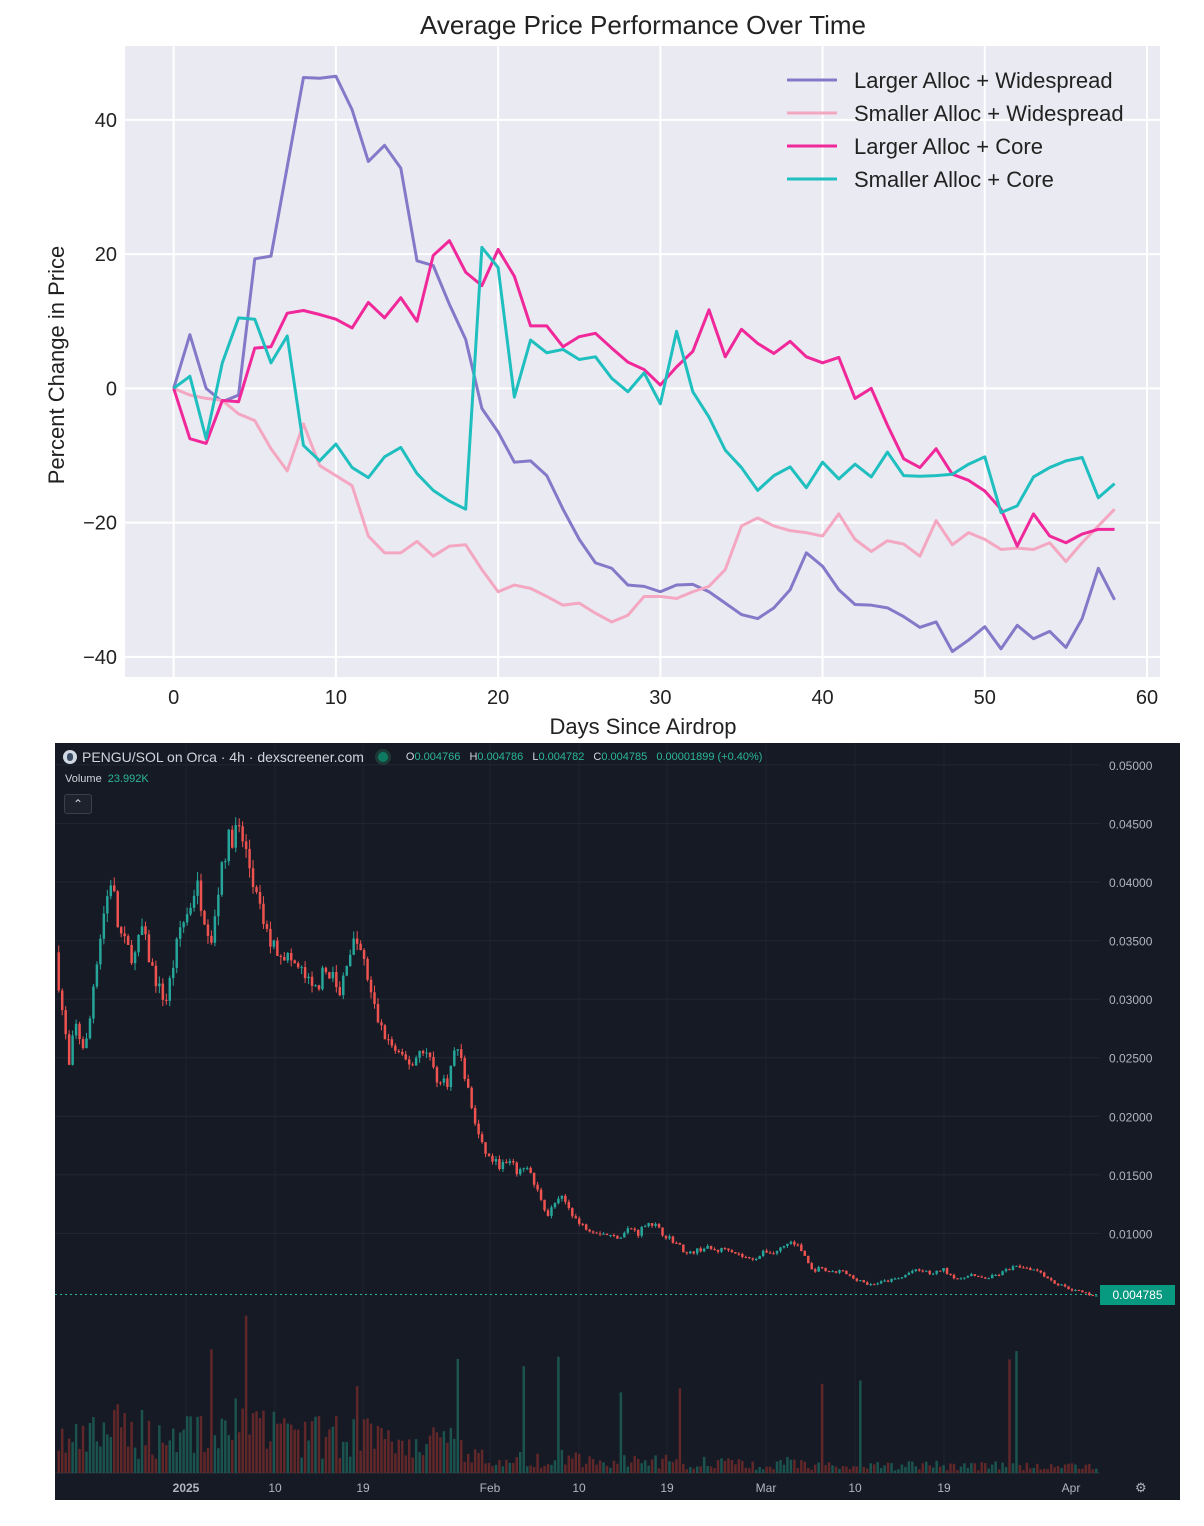 The image size is (1204, 1526). I want to click on collapse-button: ⌃, so click(78, 804).